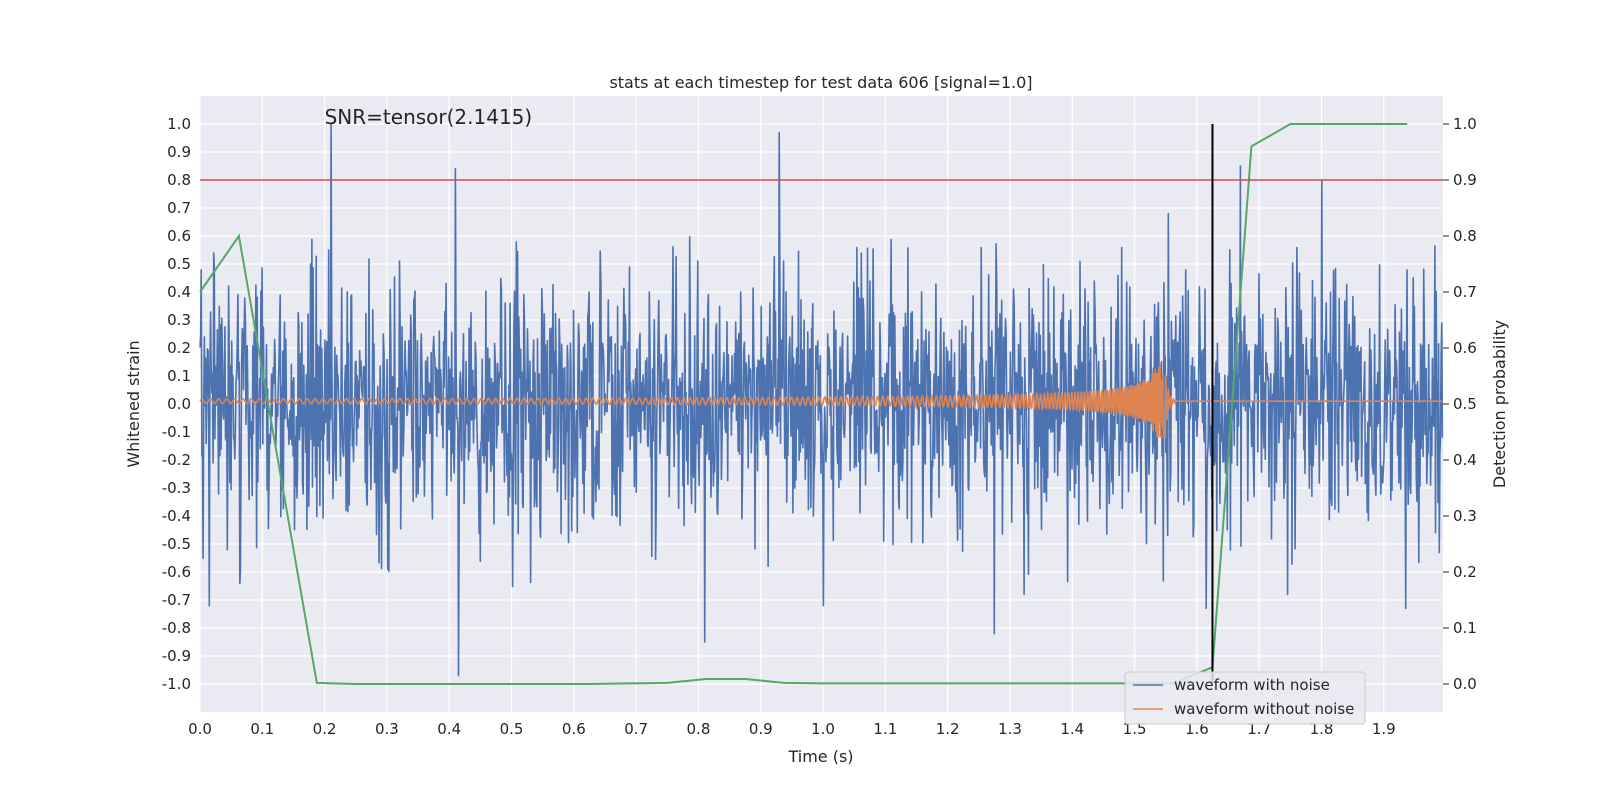 This screenshot has height=800, width=1600. I want to click on y2-tick-label: 0.4, so click(1465, 460).